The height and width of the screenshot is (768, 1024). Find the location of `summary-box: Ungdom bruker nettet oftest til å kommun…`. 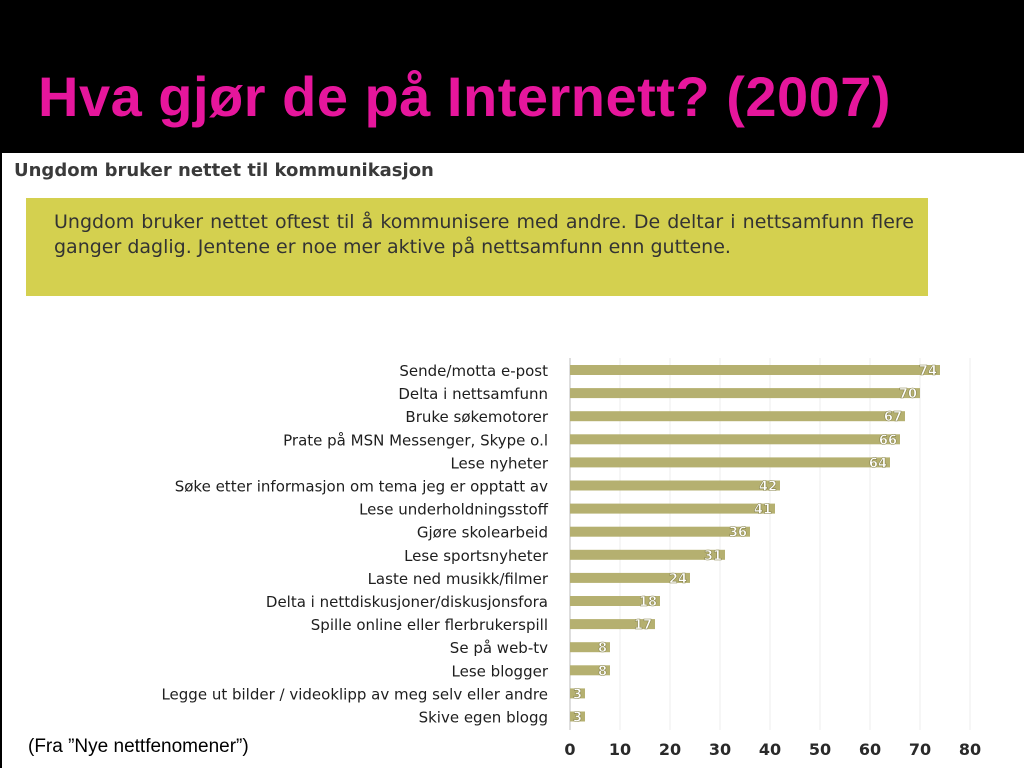

summary-box: Ungdom bruker nettet oftest til å kommun… is located at coordinates (477, 247).